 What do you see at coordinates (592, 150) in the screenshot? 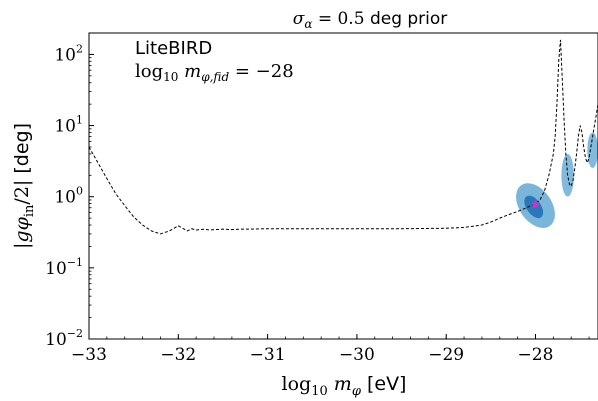
I see `posterior-outer-blob` at bounding box center [592, 150].